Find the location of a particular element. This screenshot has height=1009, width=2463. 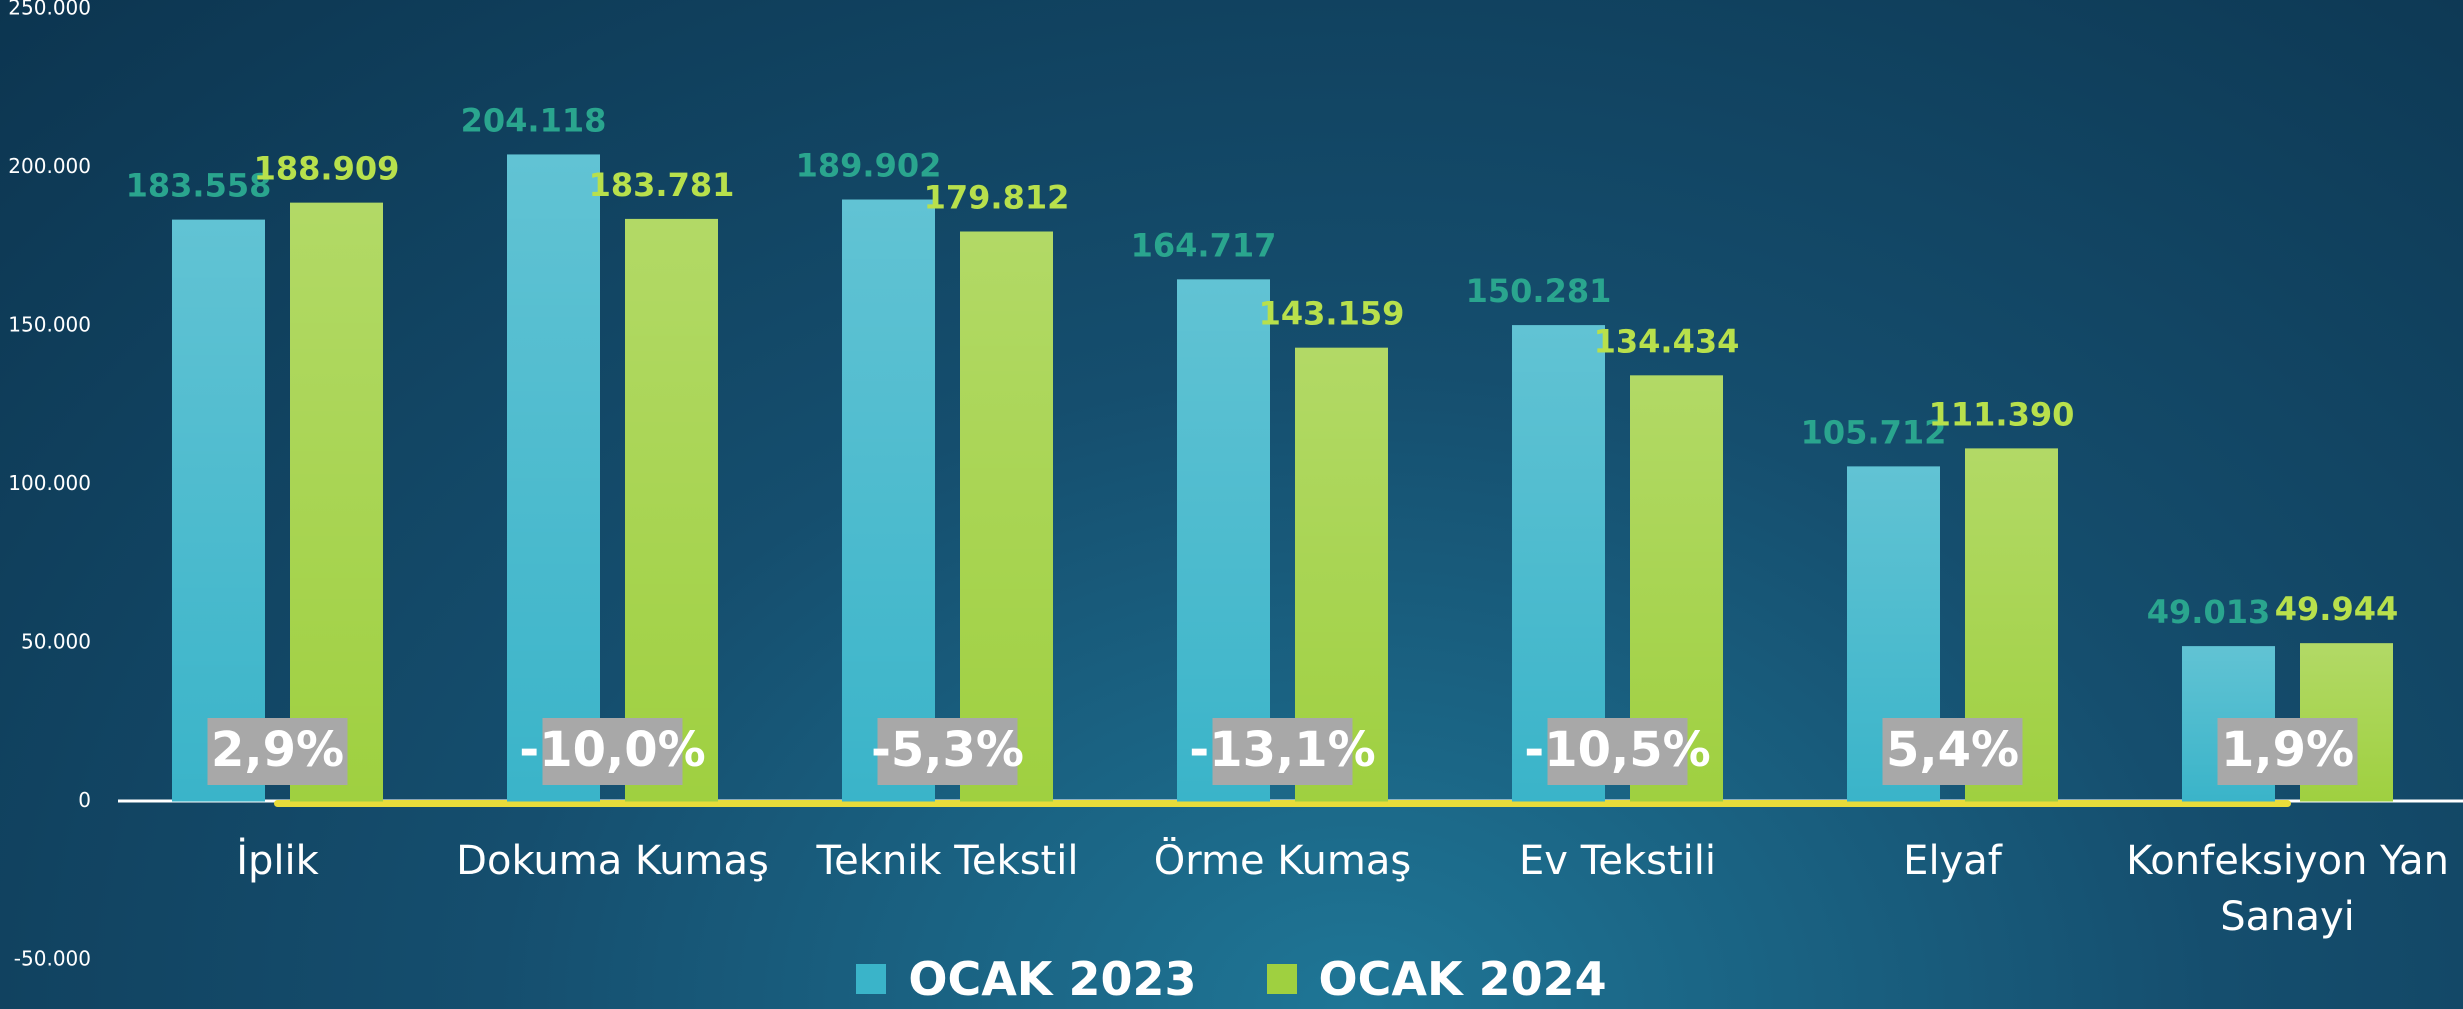

value-label: 183.781 is located at coordinates (662, 185).